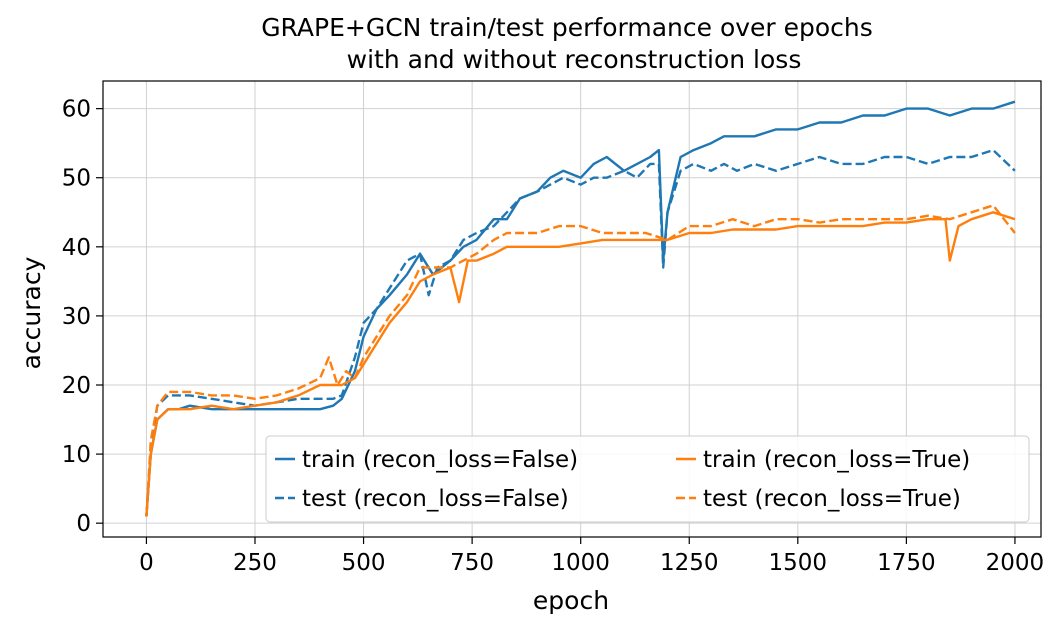 The image size is (1053, 636). I want to click on y-tick-label: 50, so click(76, 179).